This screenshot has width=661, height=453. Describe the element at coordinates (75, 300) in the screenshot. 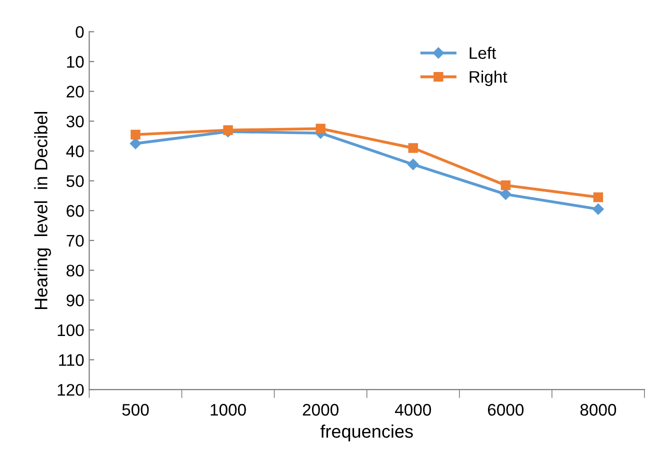

I see `y-tick-label: 90` at that location.